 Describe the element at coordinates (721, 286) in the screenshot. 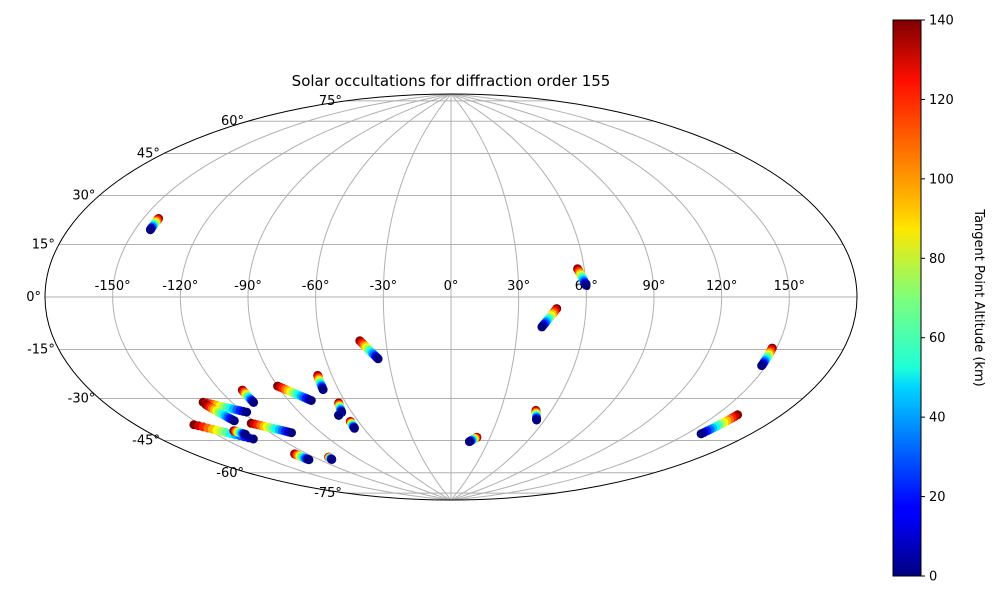

I see `longitude-tick-label: 120°` at that location.